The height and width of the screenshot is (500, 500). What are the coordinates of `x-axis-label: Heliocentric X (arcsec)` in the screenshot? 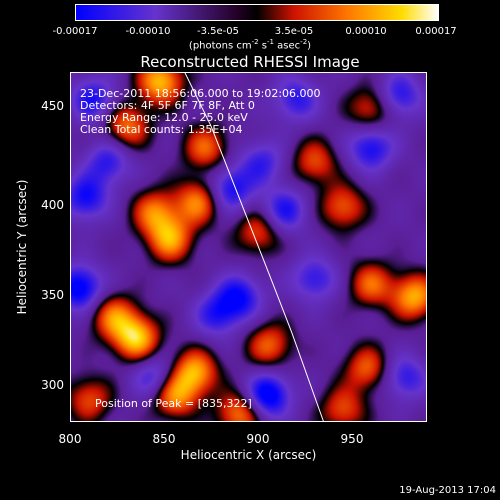 It's located at (248, 455).